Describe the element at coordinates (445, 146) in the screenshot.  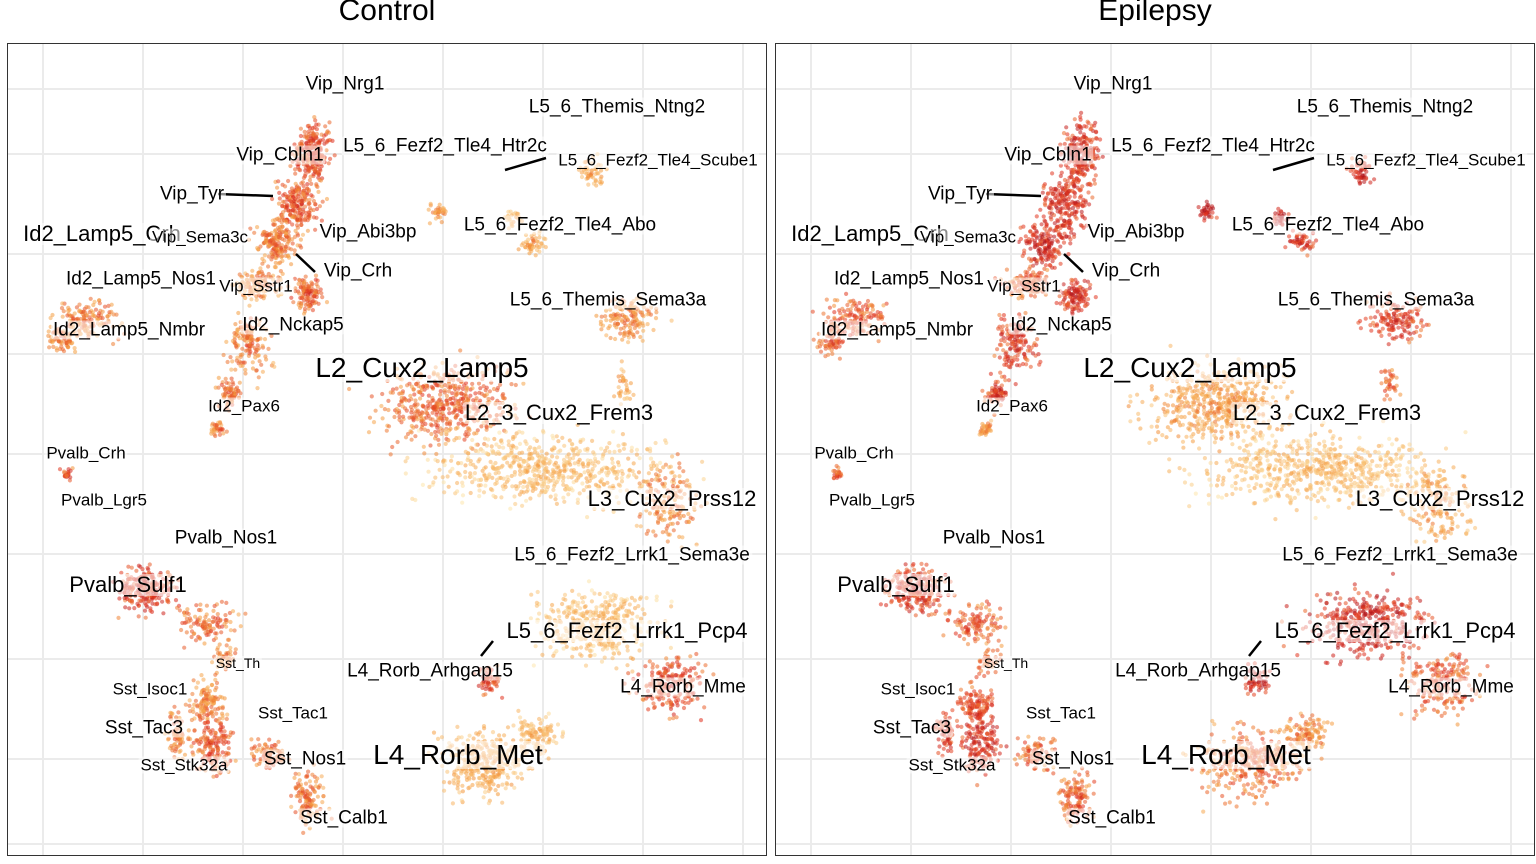
I see `cluster-label: L5_6_Fezf2_Tle4_Htr2c` at that location.